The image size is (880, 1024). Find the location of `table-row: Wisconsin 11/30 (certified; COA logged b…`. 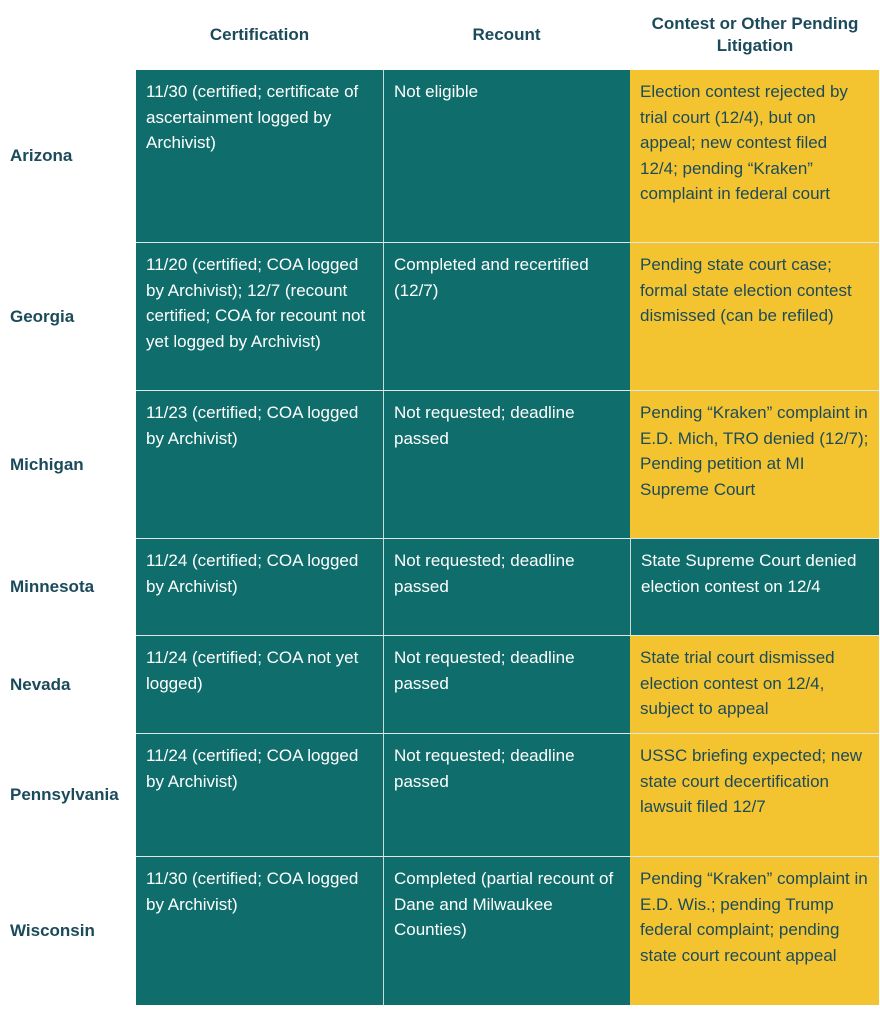

table-row: Wisconsin 11/30 (certified; COA logged b… is located at coordinates (444, 931).